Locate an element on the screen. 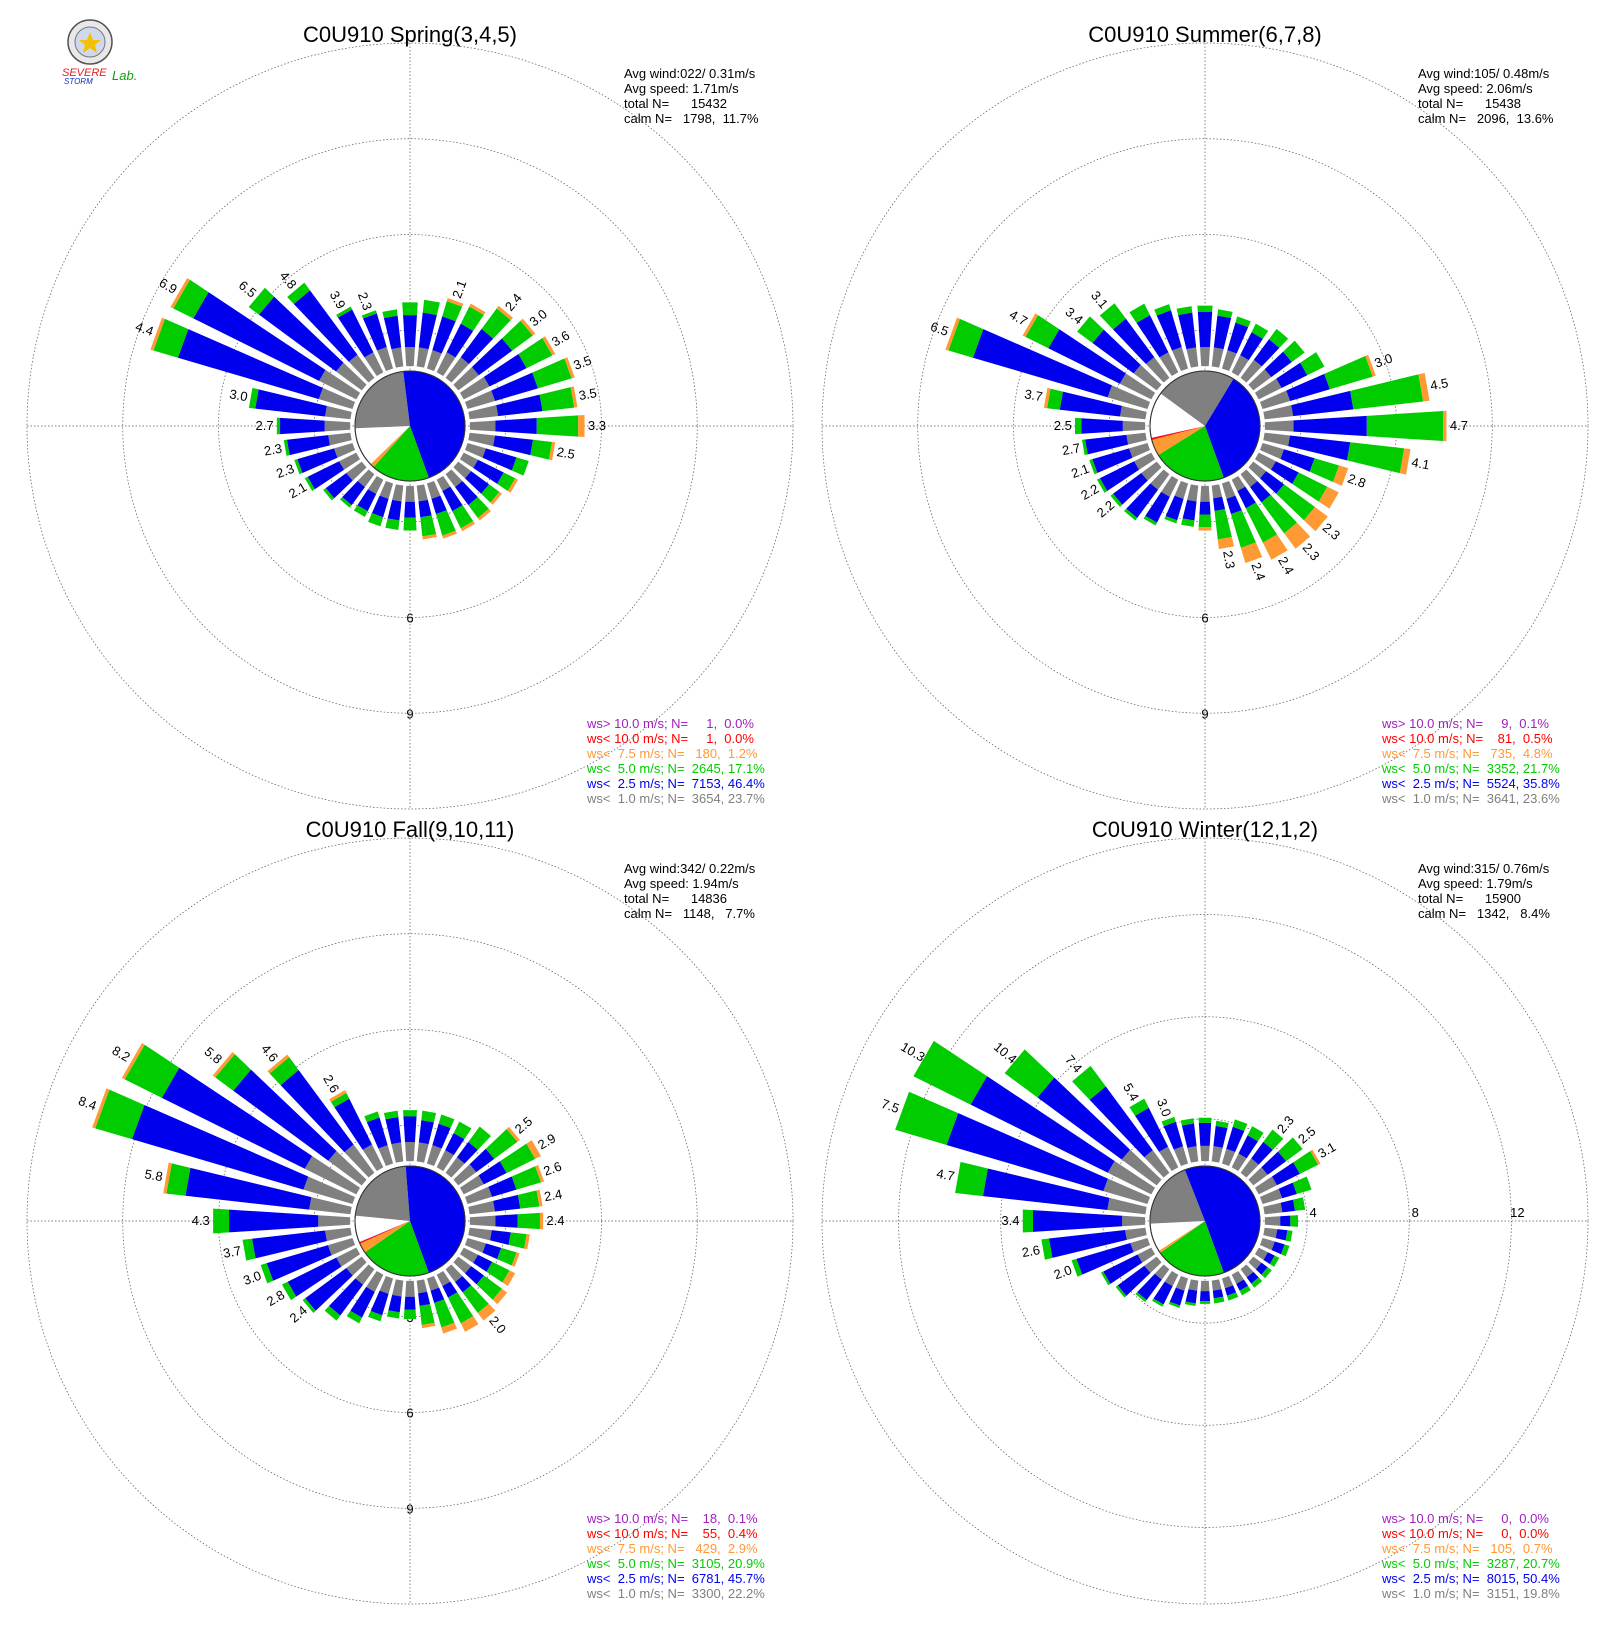 This screenshot has height=1640, width=1620. stat-line: total N= 14836 is located at coordinates (675, 898).